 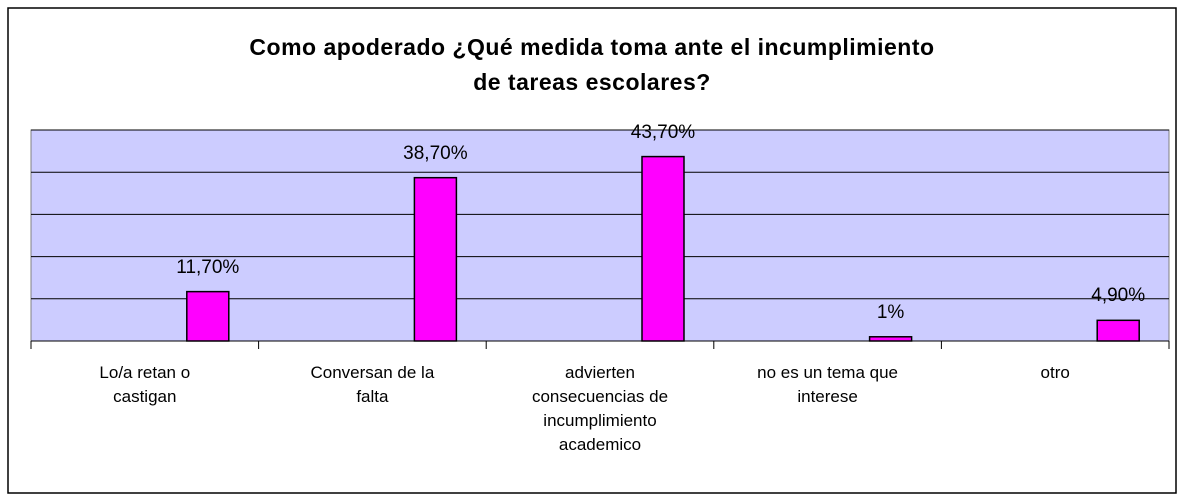 I want to click on x-tick-label: Conversan de la falta, so click(x=372, y=384).